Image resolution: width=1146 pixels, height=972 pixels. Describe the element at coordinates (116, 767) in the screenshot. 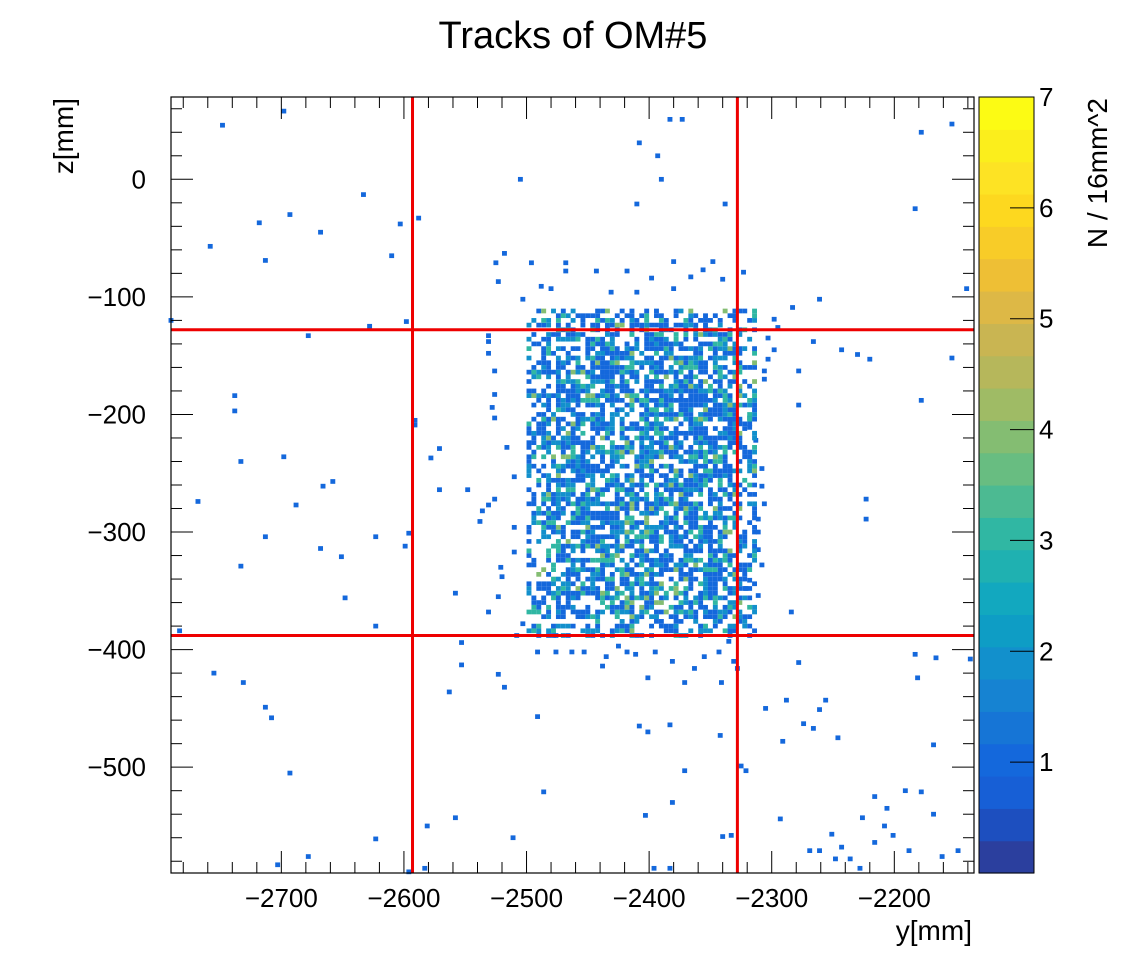

I see `y-tick-label: −500` at that location.